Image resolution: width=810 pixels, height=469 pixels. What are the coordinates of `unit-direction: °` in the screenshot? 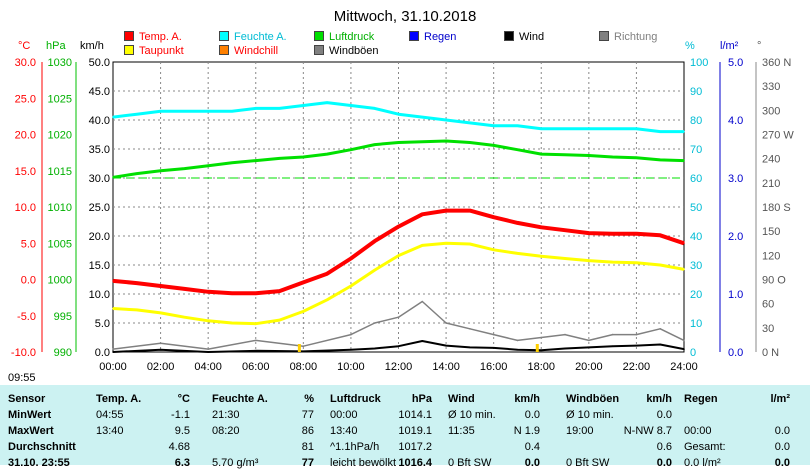 It's located at (759, 46).